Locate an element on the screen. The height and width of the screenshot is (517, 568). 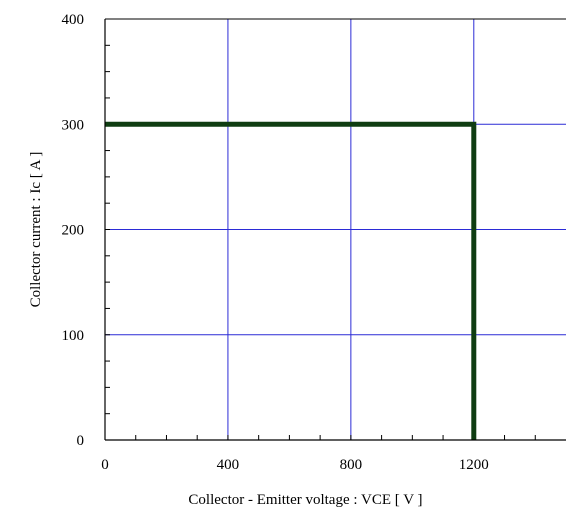
x-tick-label: 400 is located at coordinates (228, 465).